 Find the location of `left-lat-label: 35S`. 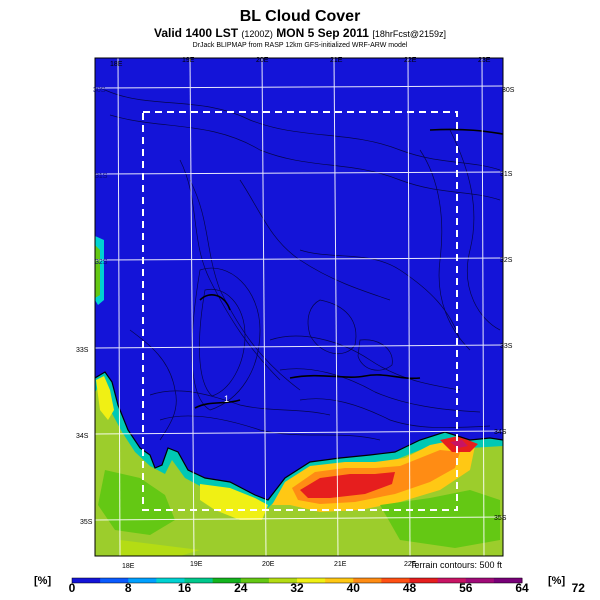

left-lat-label: 35S is located at coordinates (86, 522).